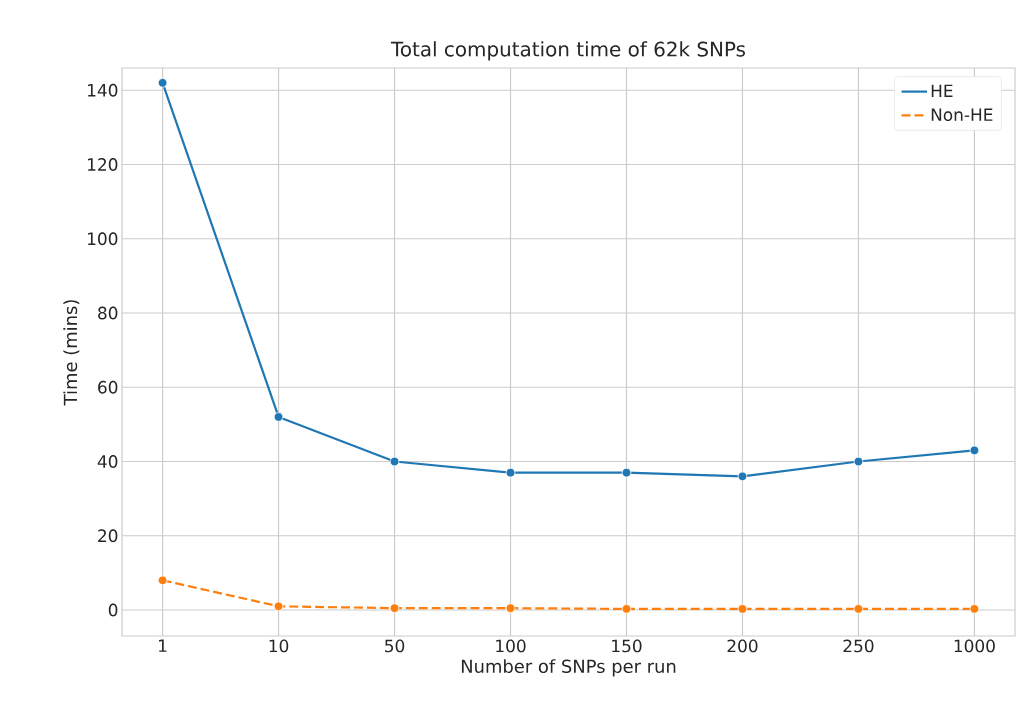 The image size is (1025, 715). Describe the element at coordinates (107, 461) in the screenshot. I see `y-tick-label: 40` at that location.